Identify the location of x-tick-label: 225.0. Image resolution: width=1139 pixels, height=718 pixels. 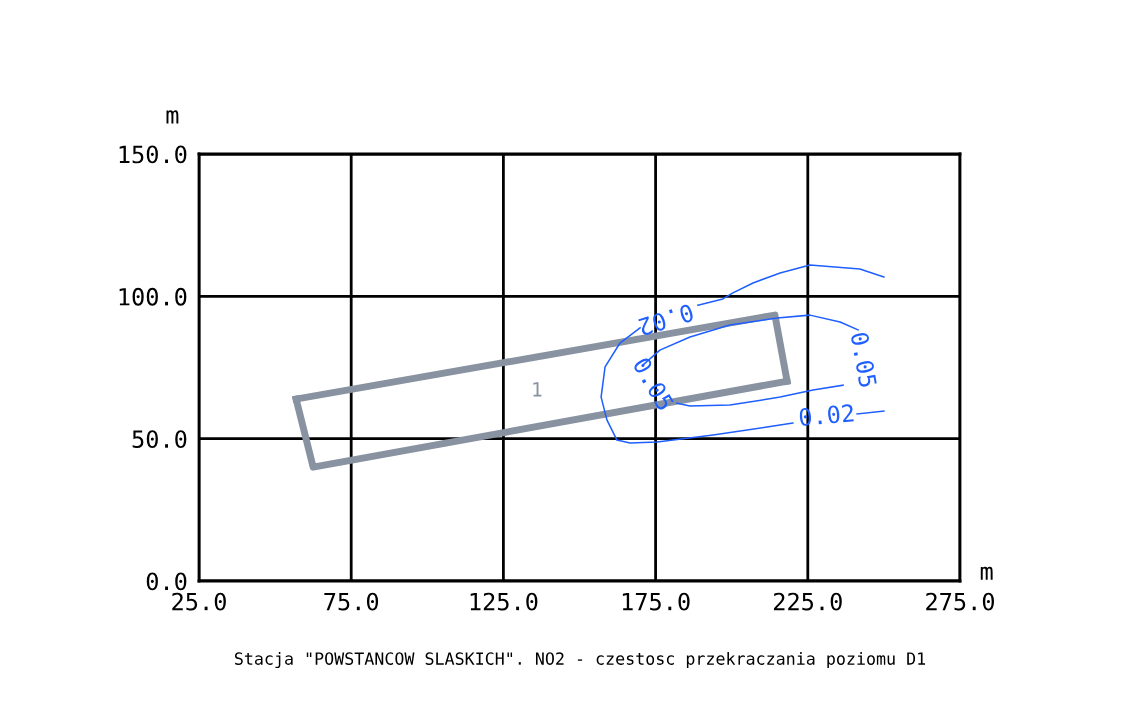
(808, 601).